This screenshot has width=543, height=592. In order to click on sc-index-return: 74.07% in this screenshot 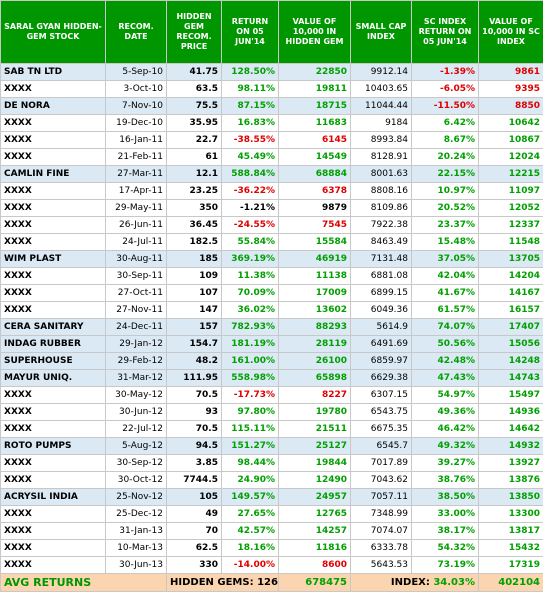, I will do `click(445, 327)`.